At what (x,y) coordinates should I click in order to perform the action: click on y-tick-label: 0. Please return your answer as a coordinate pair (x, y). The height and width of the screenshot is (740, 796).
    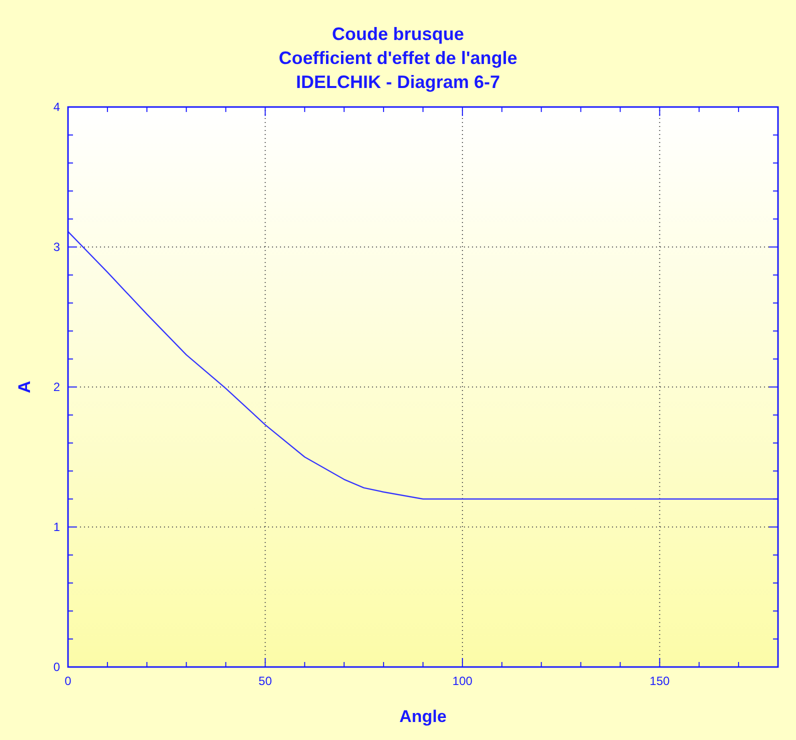
    Looking at the image, I should click on (56, 667).